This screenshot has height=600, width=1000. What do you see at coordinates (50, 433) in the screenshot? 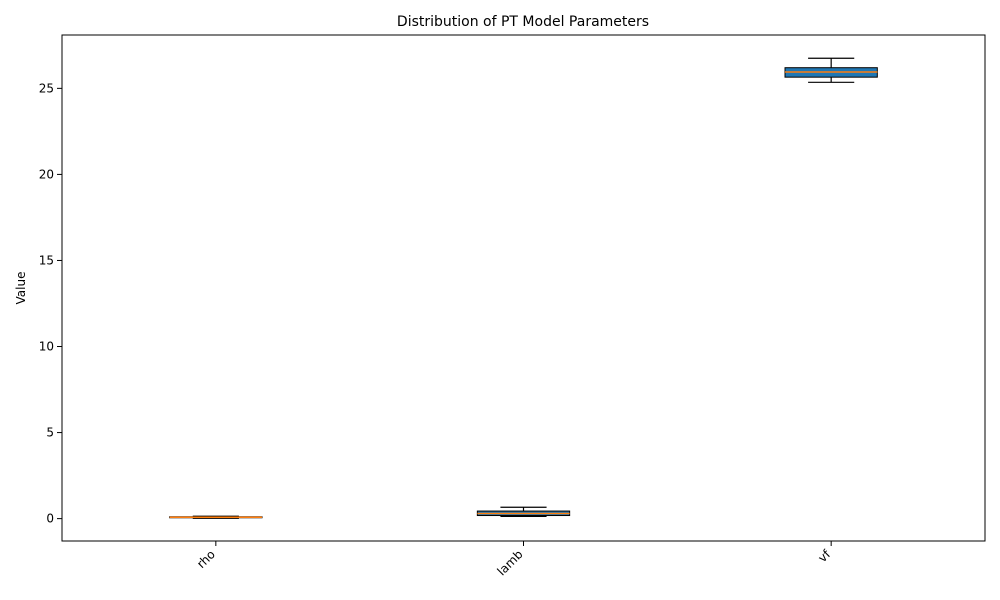
I see `y-tick-label: 5` at bounding box center [50, 433].